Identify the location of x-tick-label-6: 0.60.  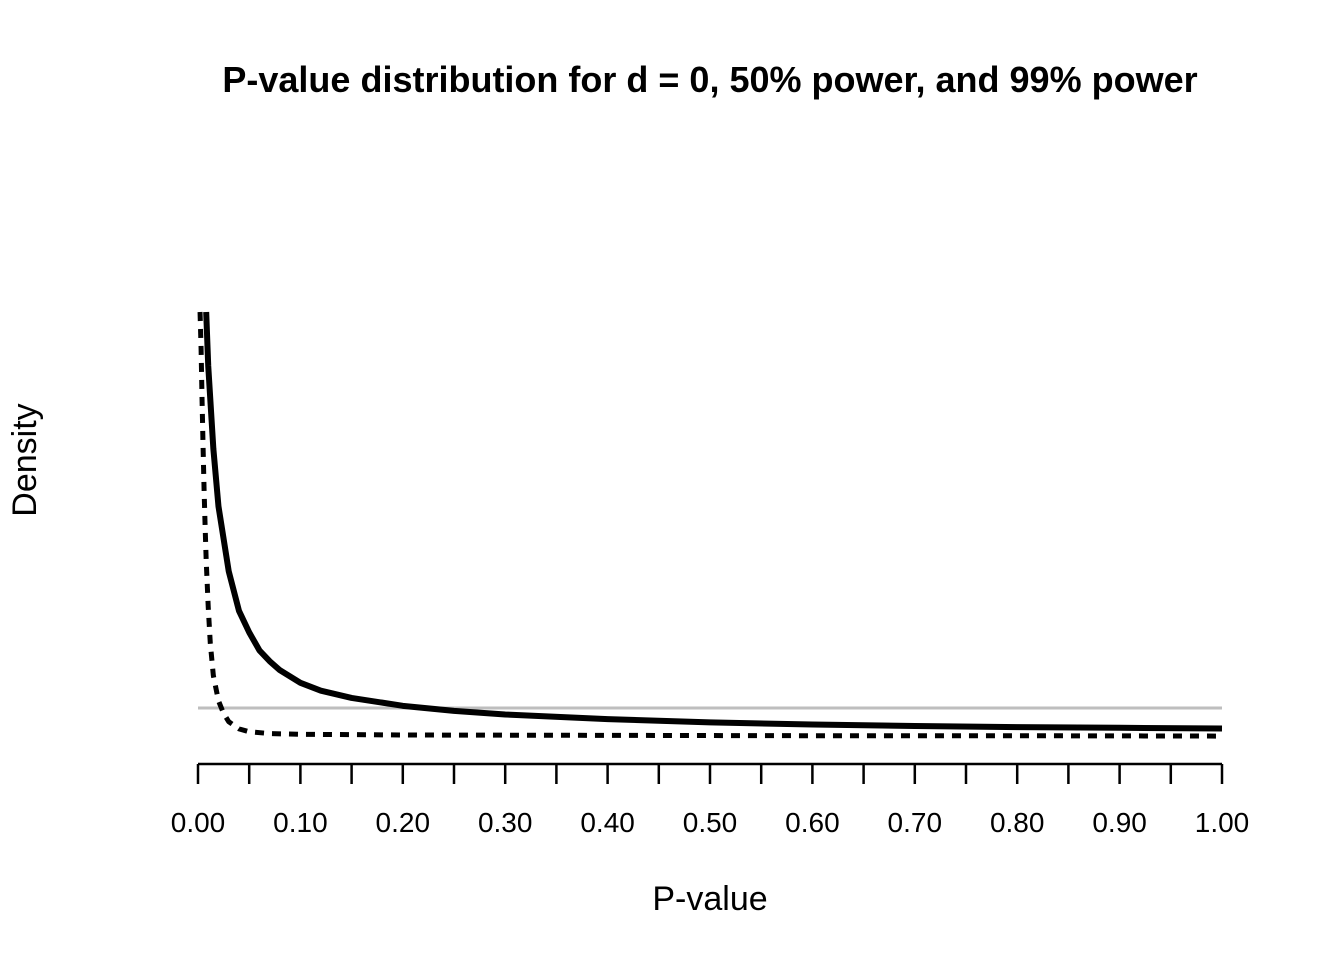
(812, 822).